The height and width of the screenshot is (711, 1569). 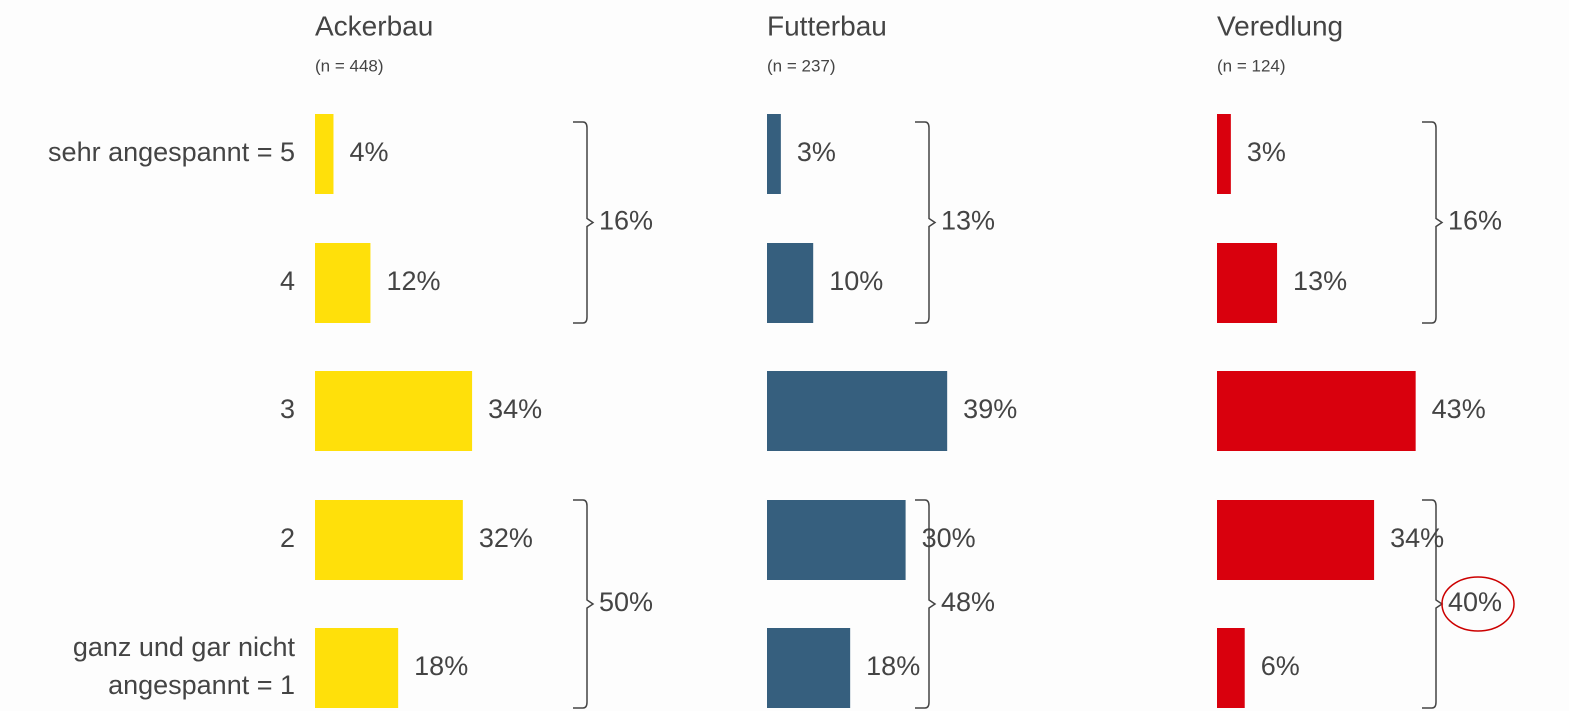 I want to click on bracket-label: 50%, so click(x=626, y=602).